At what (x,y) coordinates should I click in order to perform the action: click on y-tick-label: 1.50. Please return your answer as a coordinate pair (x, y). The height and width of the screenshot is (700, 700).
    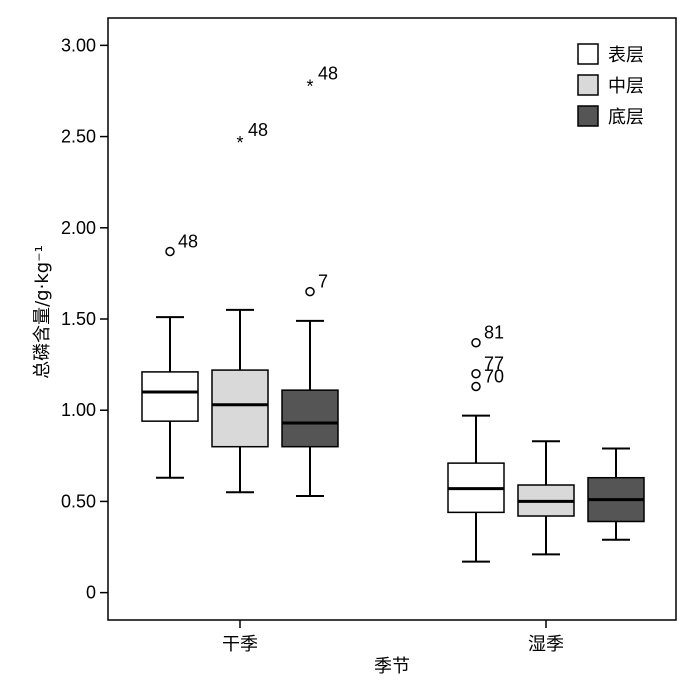
    Looking at the image, I should click on (78, 319).